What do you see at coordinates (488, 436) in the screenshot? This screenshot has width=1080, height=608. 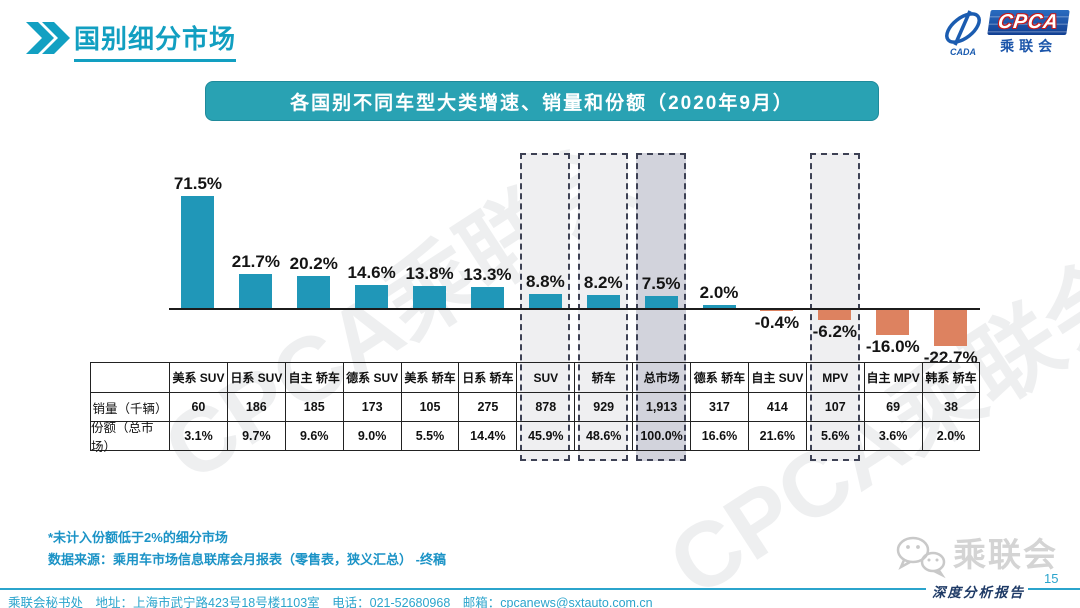 I see `share-cell: 14.4%` at bounding box center [488, 436].